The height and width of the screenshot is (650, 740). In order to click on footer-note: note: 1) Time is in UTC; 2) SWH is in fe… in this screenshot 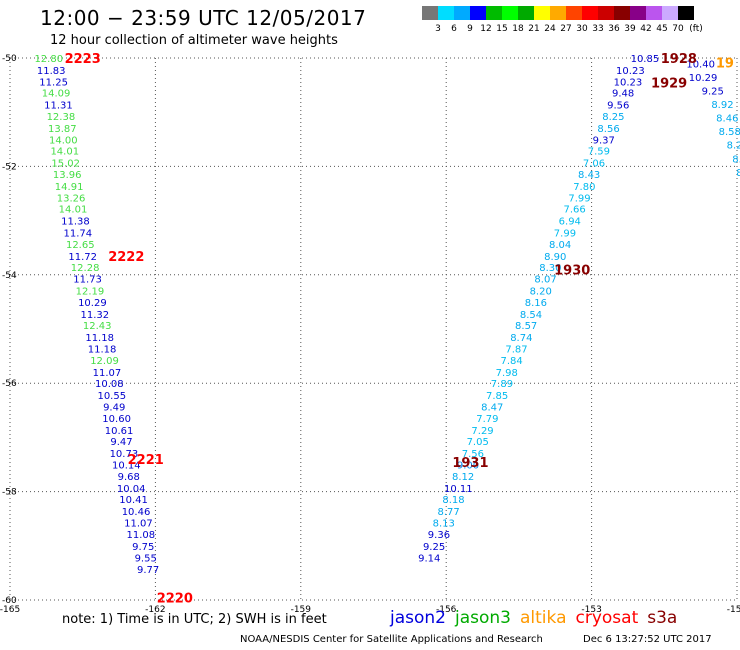, I will do `click(194, 619)`.